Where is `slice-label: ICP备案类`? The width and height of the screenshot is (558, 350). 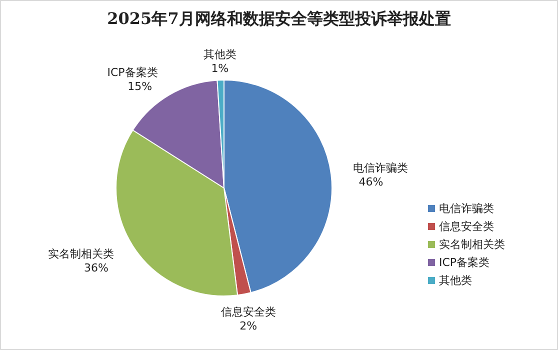 slice-label: ICP备案类 is located at coordinates (132, 73).